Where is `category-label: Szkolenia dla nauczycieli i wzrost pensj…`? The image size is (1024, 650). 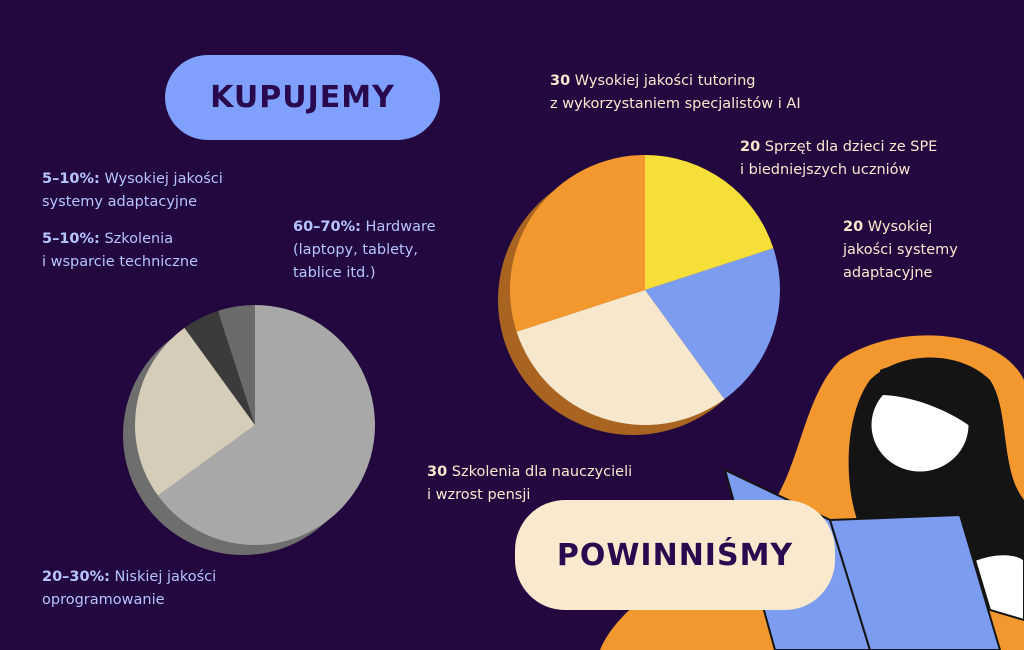 category-label: Szkolenia dla nauczycieli i wzrost pensj… is located at coordinates (530, 483).